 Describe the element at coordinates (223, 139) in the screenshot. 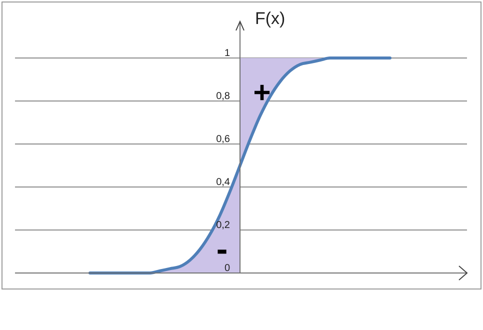

I see `y-tick-label: 0,6` at that location.